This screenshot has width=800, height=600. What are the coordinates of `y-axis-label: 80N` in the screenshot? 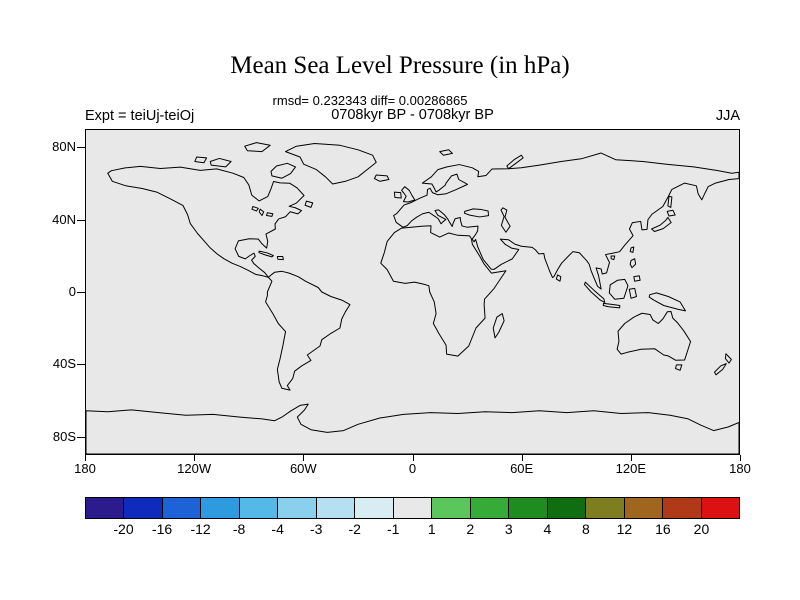 It's located at (64, 147).